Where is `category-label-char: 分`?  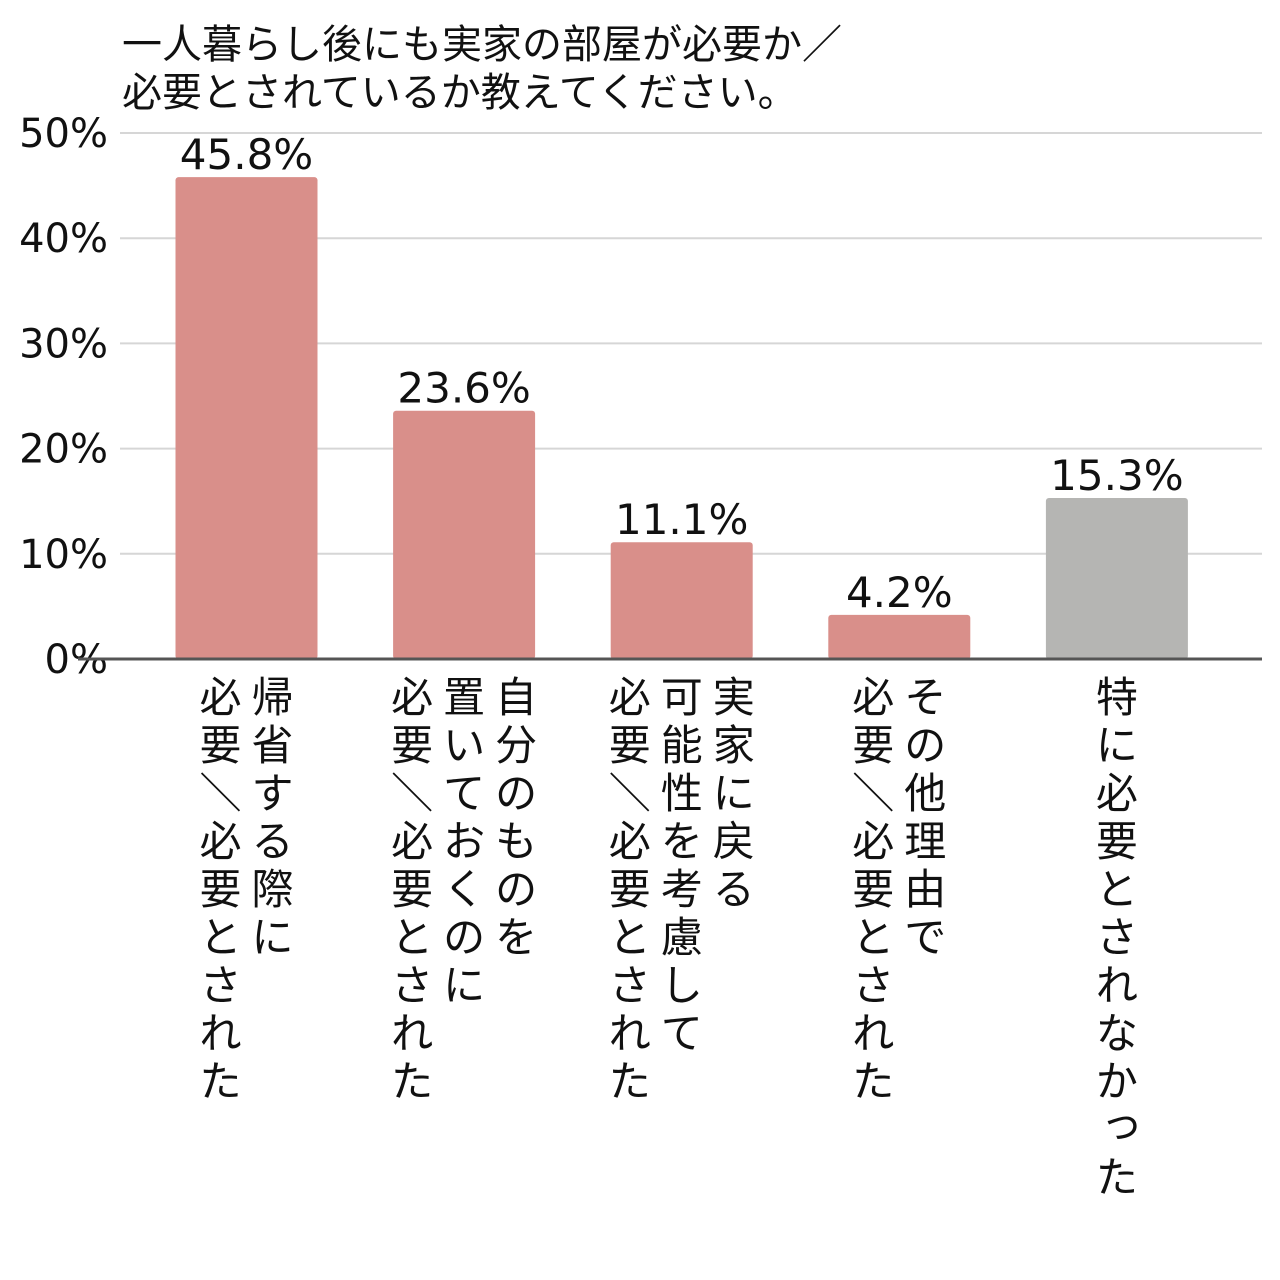 category-label-char: 分 is located at coordinates (516, 745).